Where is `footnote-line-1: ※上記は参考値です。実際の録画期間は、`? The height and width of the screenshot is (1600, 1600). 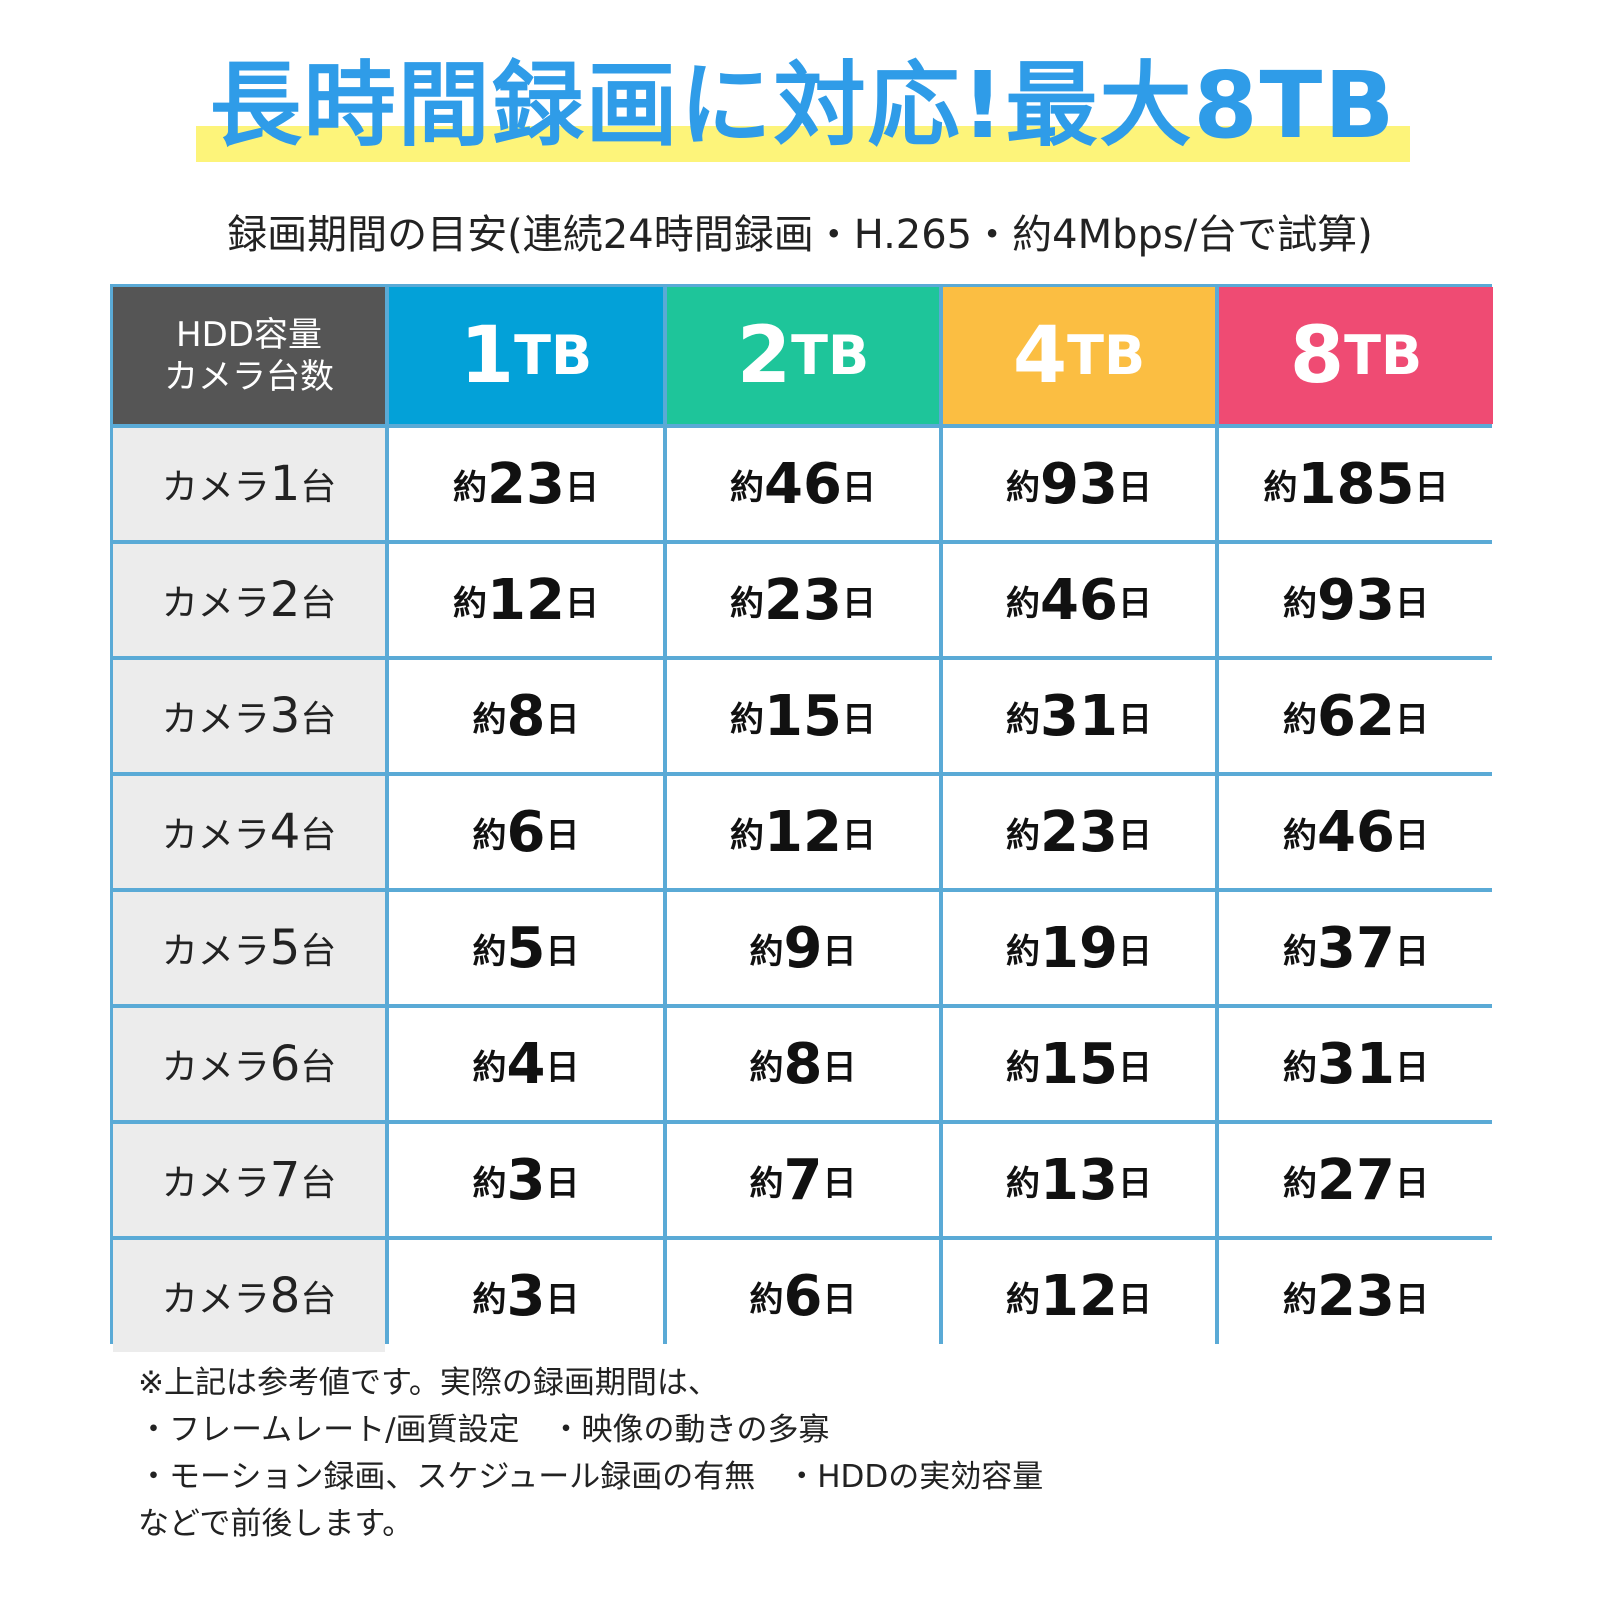 footnote-line-1: ※上記は参考値です。実際の録画期間は、 is located at coordinates (428, 1383).